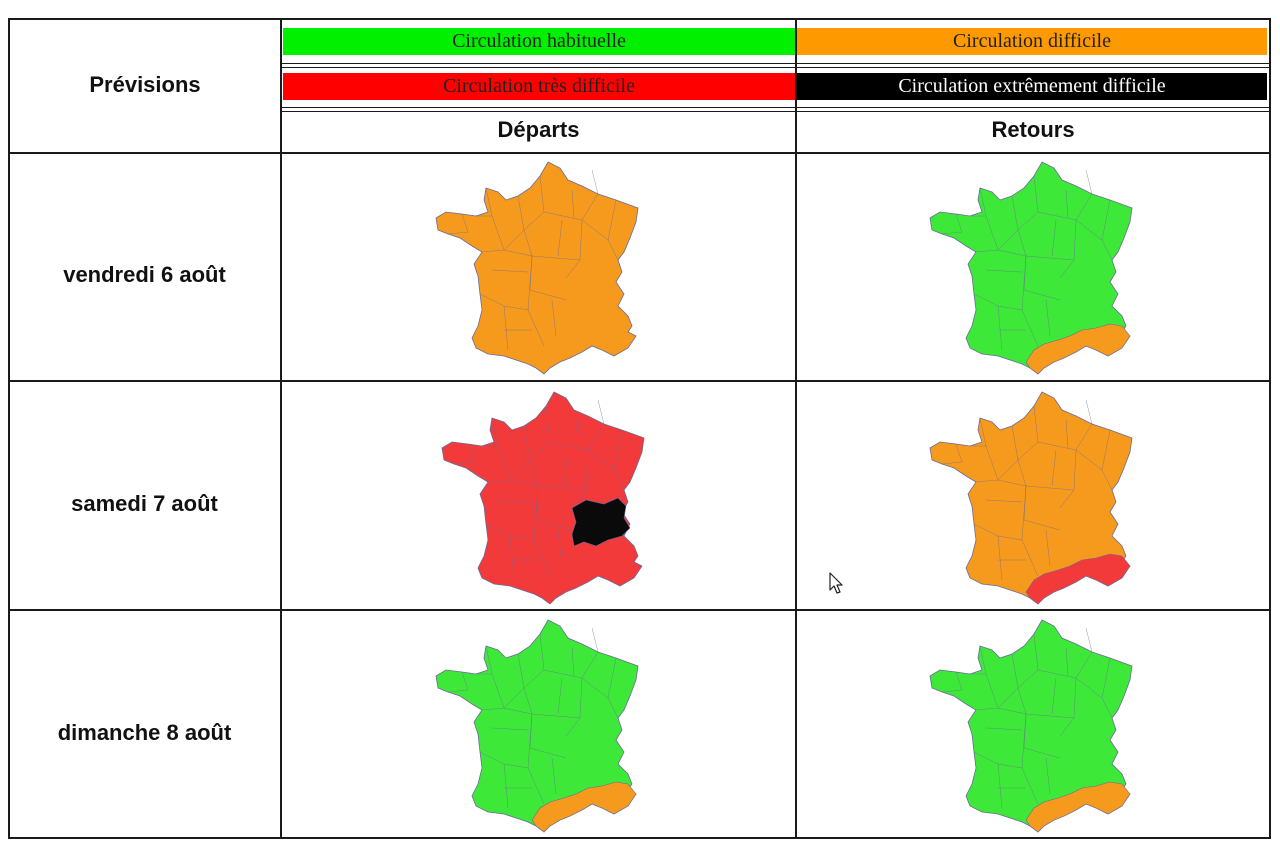 This screenshot has width=1280, height=853. What do you see at coordinates (145, 84) in the screenshot?
I see `previsions-header: Prévisions` at bounding box center [145, 84].